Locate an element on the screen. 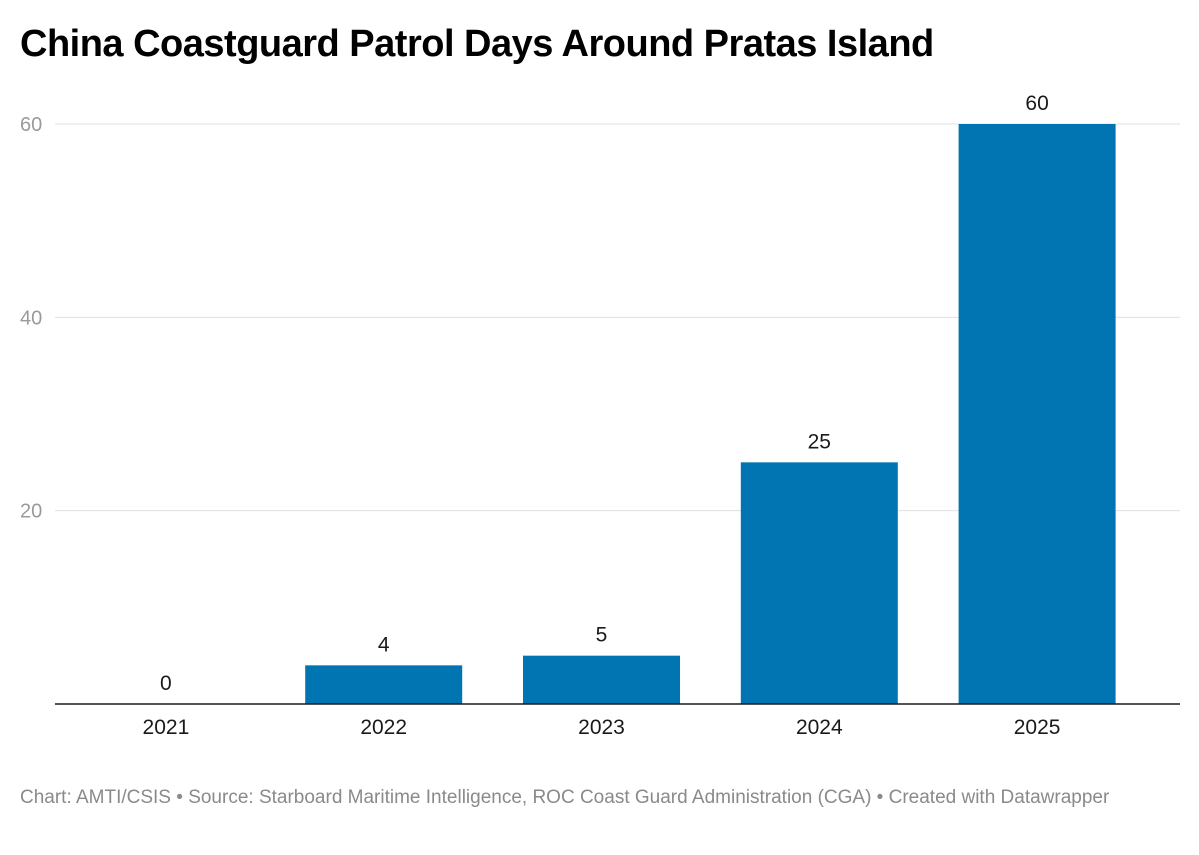 Image resolution: width=1199 pixels, height=855 pixels. x-tick-label: 2022 is located at coordinates (383, 727).